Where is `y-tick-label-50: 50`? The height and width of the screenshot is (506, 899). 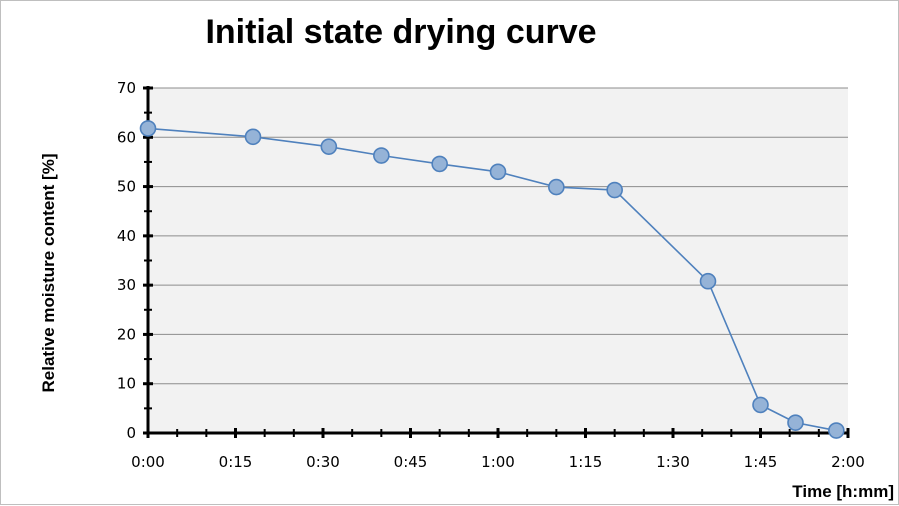 y-tick-label-50: 50 is located at coordinates (126, 187).